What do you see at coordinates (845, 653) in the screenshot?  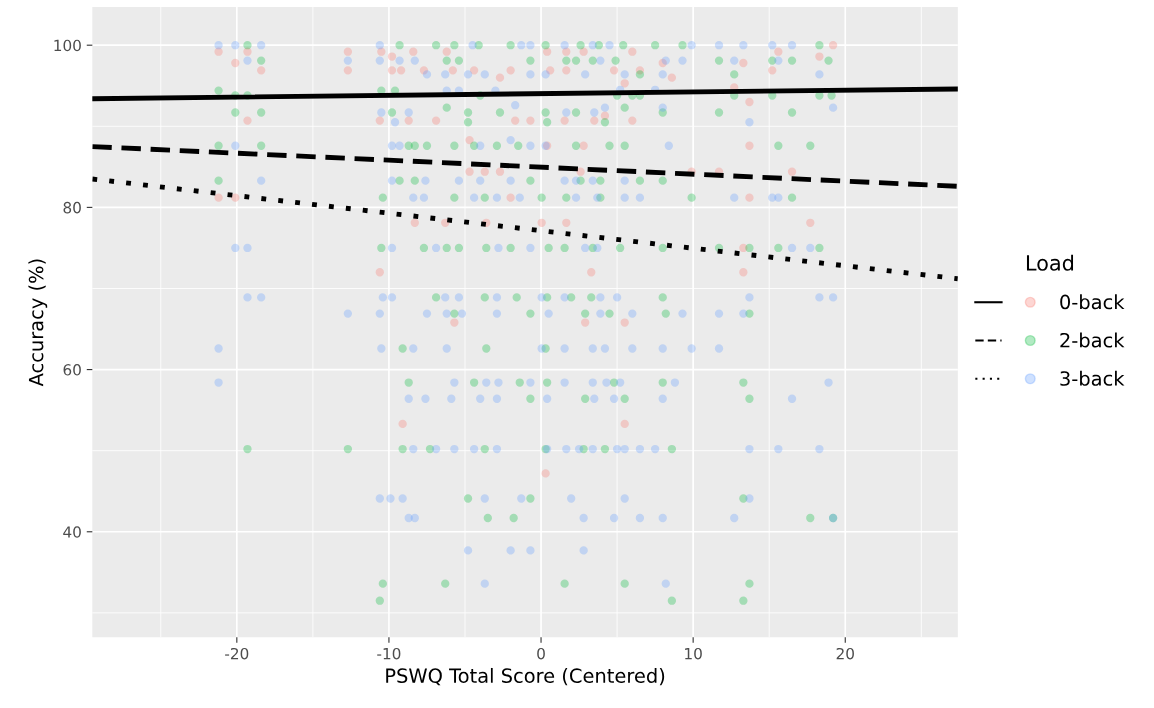 I see `x-tick-label: 20` at bounding box center [845, 653].